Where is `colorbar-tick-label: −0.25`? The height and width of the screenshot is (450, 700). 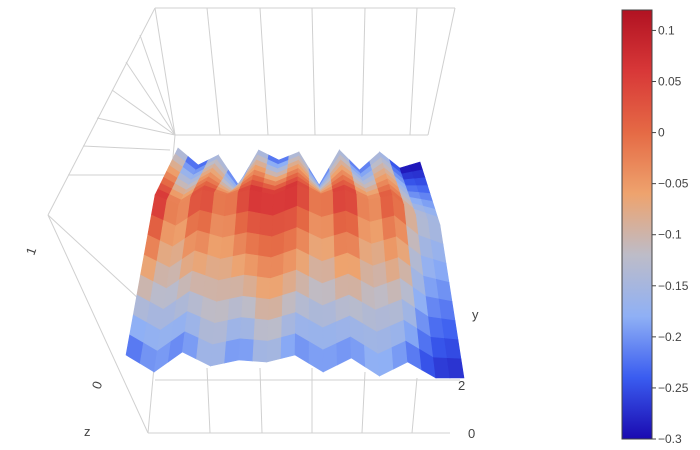 colorbar-tick-label: −0.25 is located at coordinates (673, 388).